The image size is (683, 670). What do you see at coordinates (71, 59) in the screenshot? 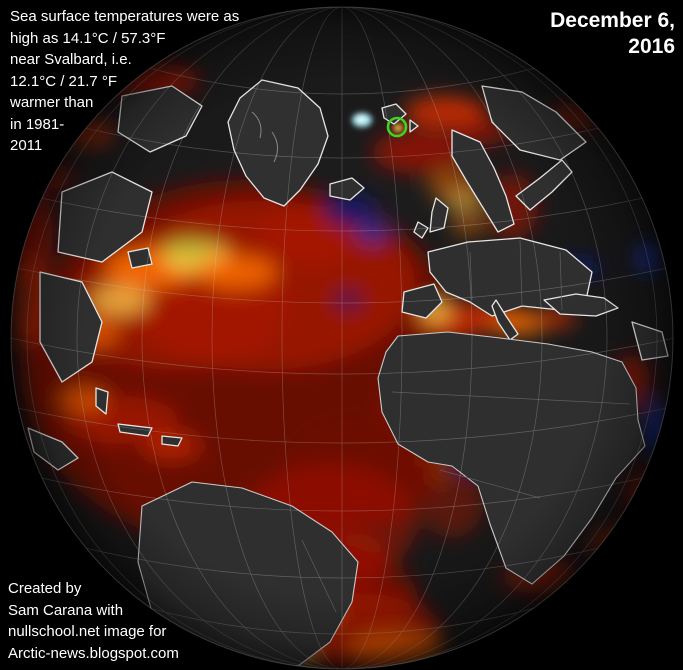
I see `annotation-line: near Svalbard, i.e.` at bounding box center [71, 59].